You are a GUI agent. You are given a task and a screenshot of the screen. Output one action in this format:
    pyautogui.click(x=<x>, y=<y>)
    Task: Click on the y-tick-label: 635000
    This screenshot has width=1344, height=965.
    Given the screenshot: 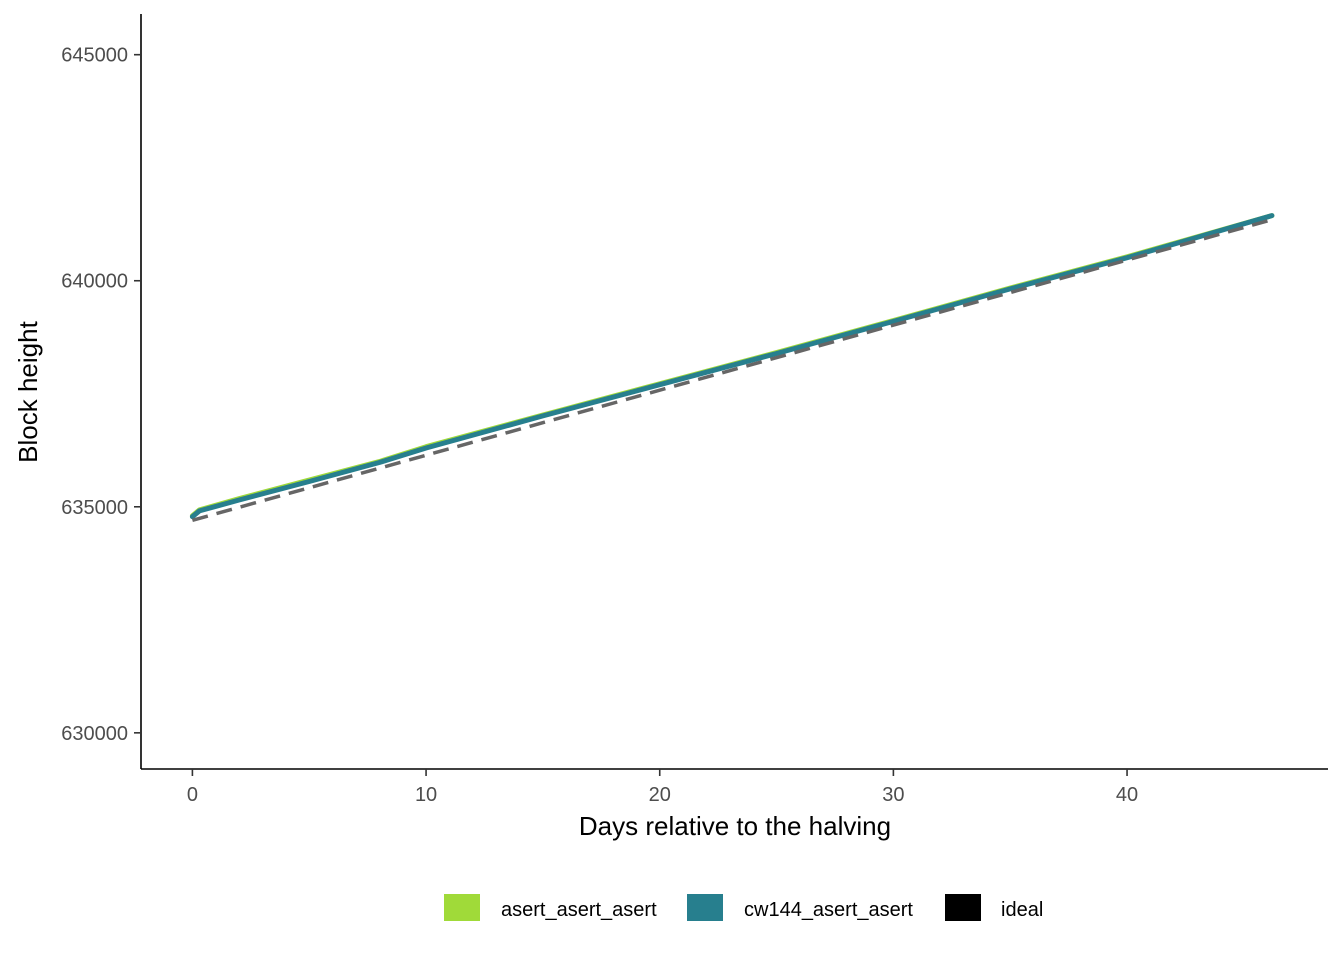 What is the action you would take?
    pyautogui.click(x=94, y=508)
    